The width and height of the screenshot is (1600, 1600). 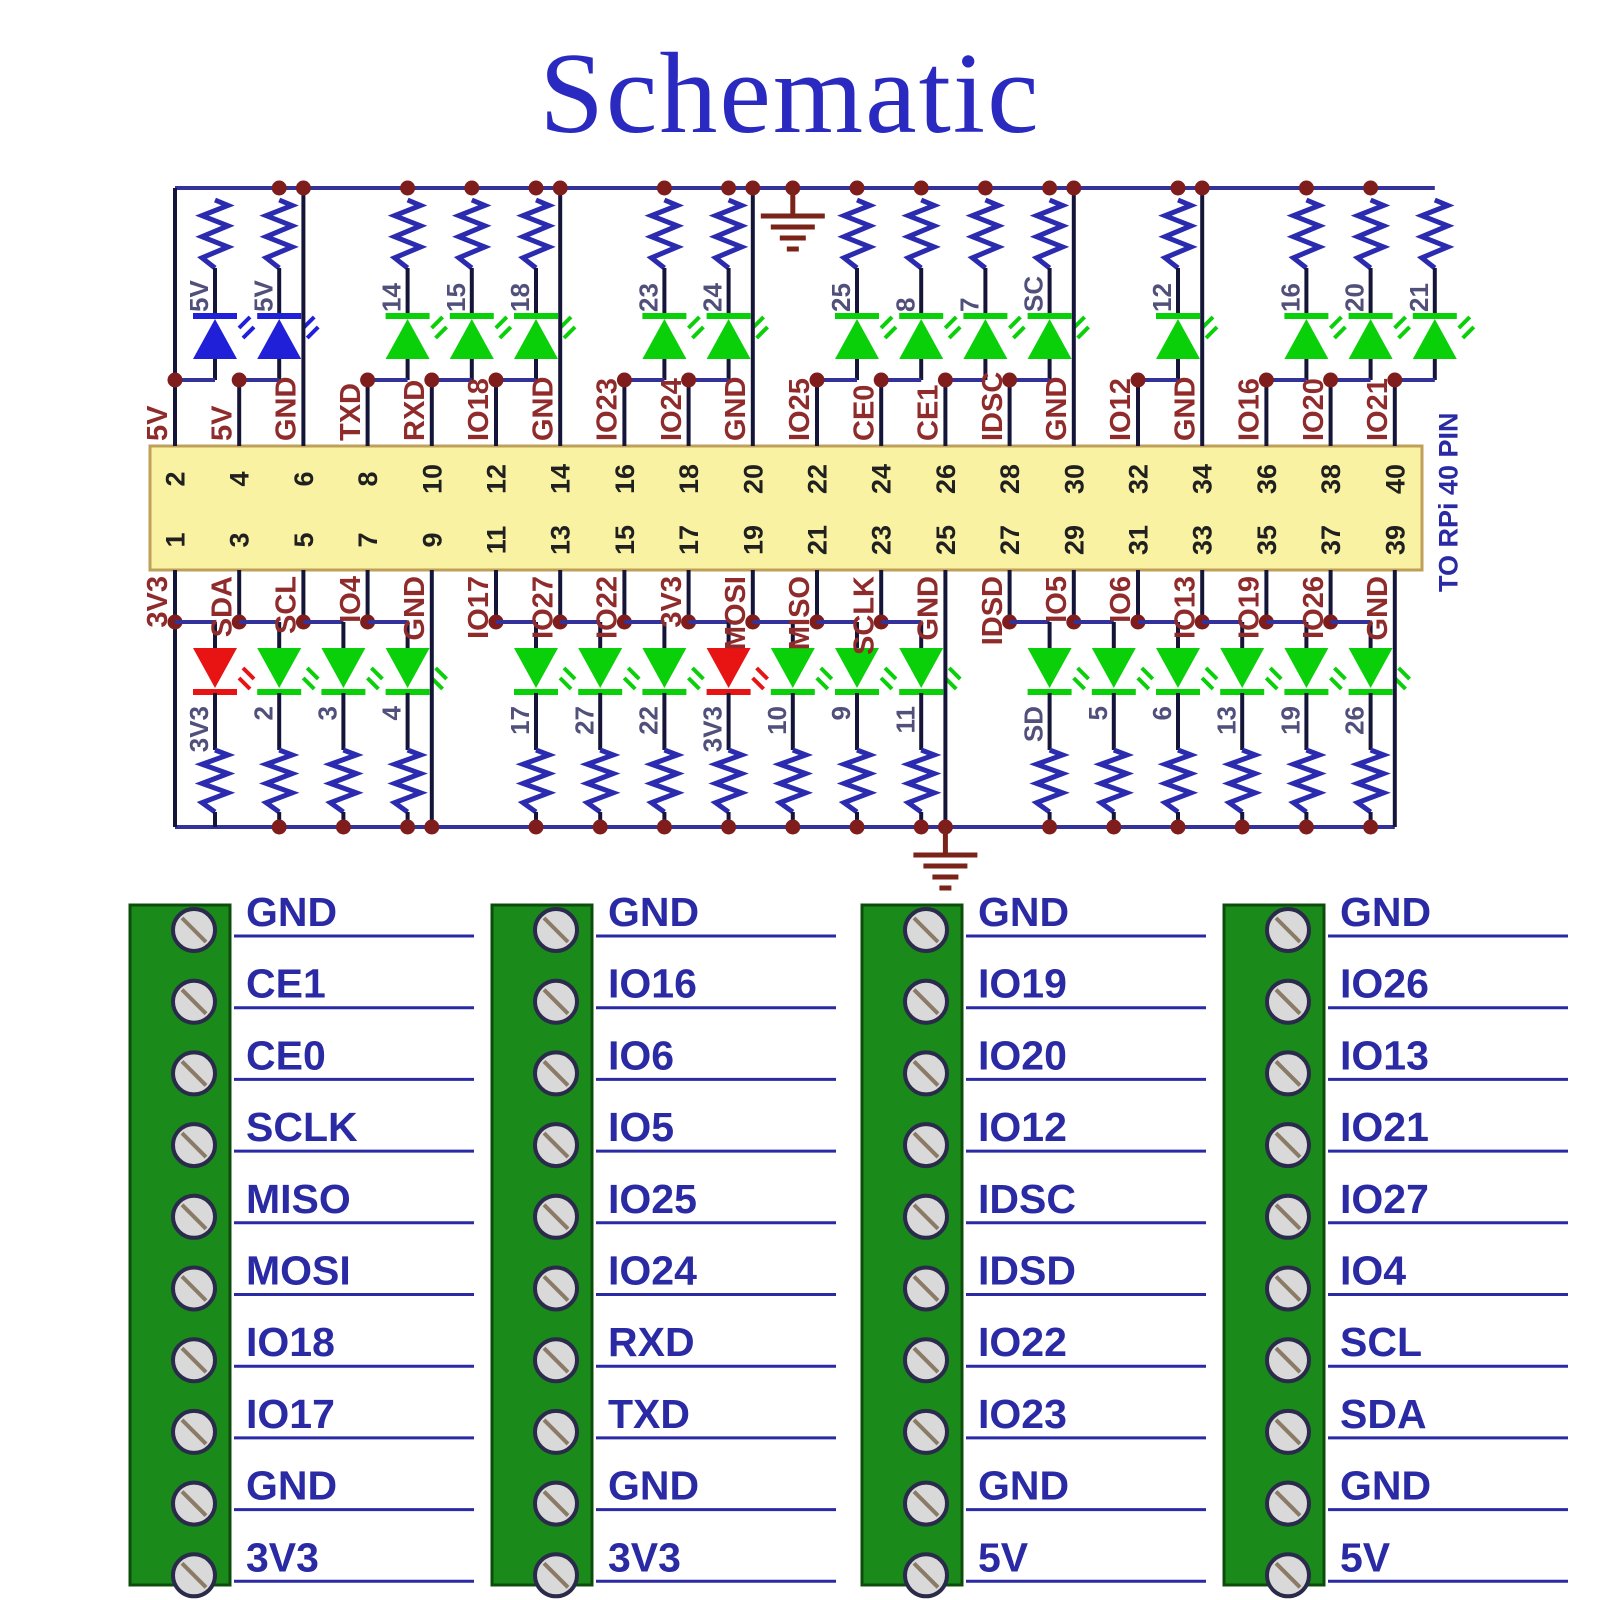 What do you see at coordinates (1022, 1055) in the screenshot?
I see `terminal-label: IO20` at bounding box center [1022, 1055].